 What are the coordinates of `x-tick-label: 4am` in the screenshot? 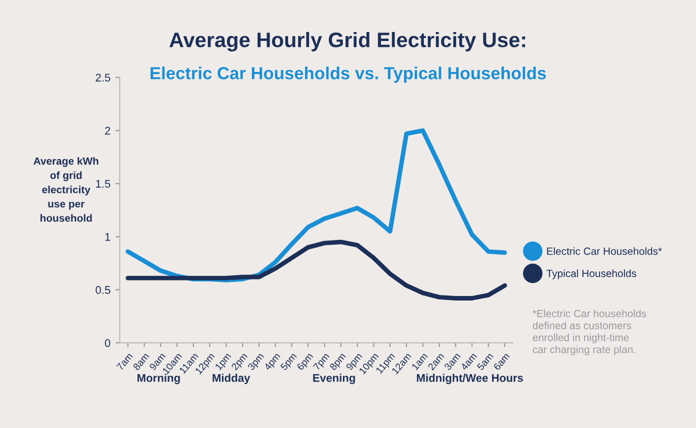 It's located at (469, 361).